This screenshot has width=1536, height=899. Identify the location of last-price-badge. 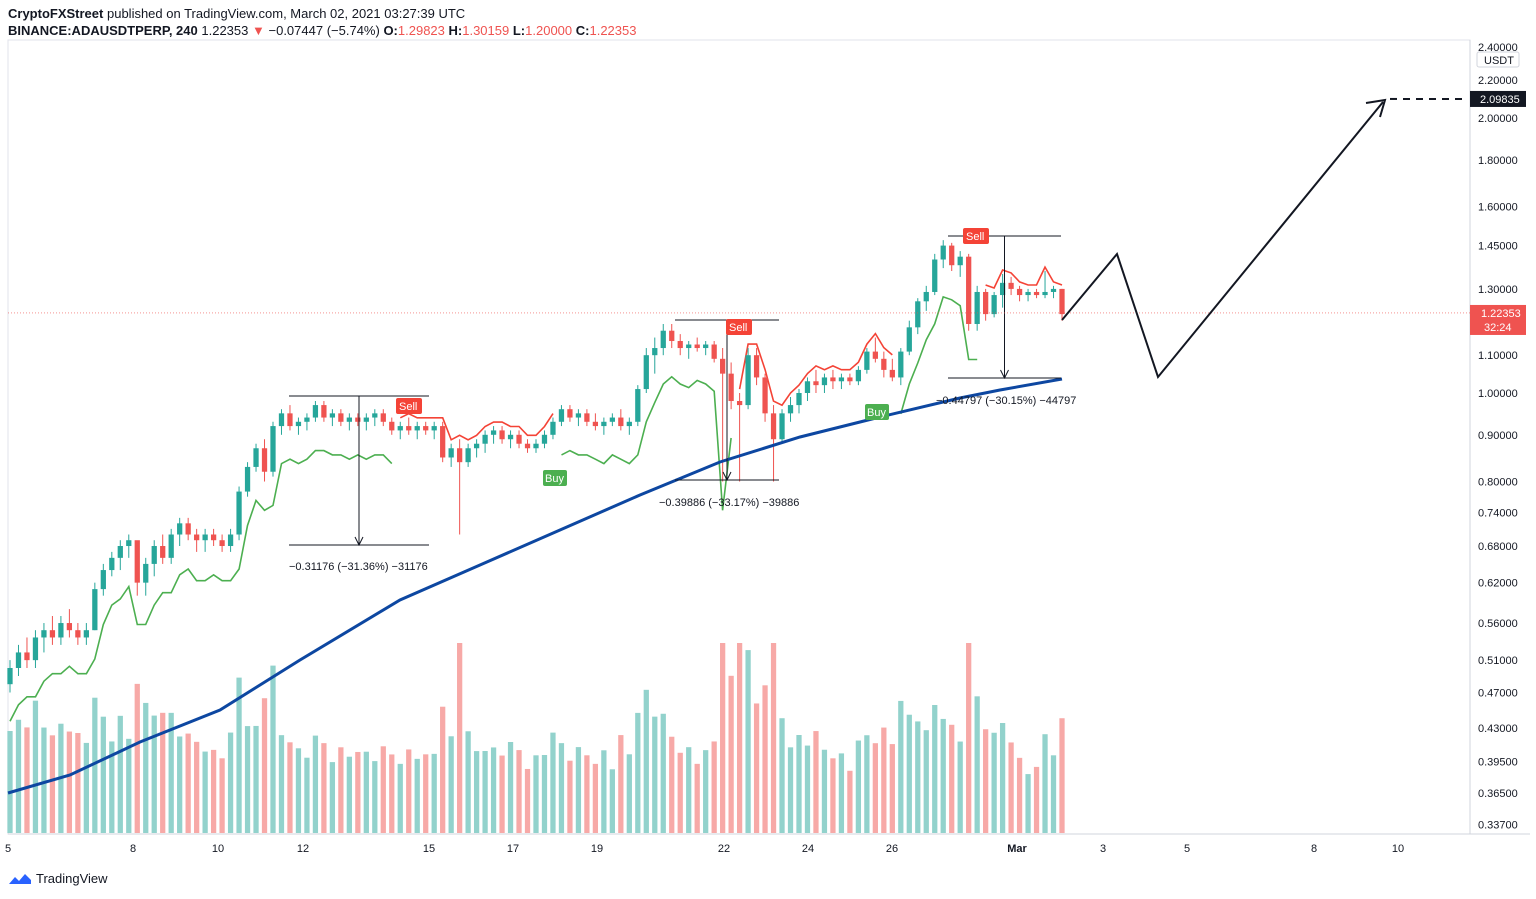
(1498, 319).